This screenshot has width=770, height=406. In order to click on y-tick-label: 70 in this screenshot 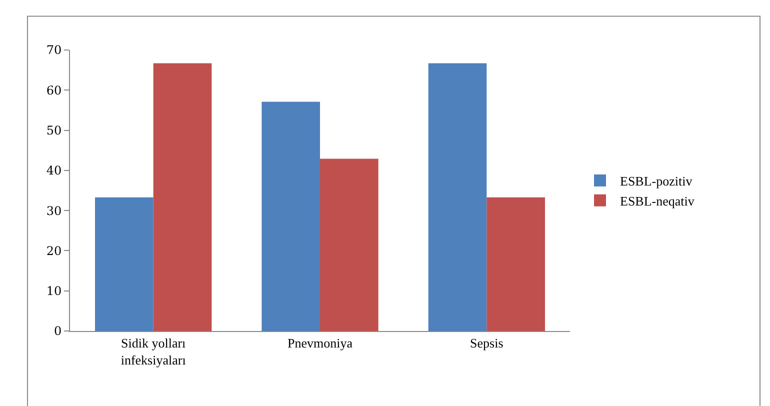, I will do `click(54, 50)`.